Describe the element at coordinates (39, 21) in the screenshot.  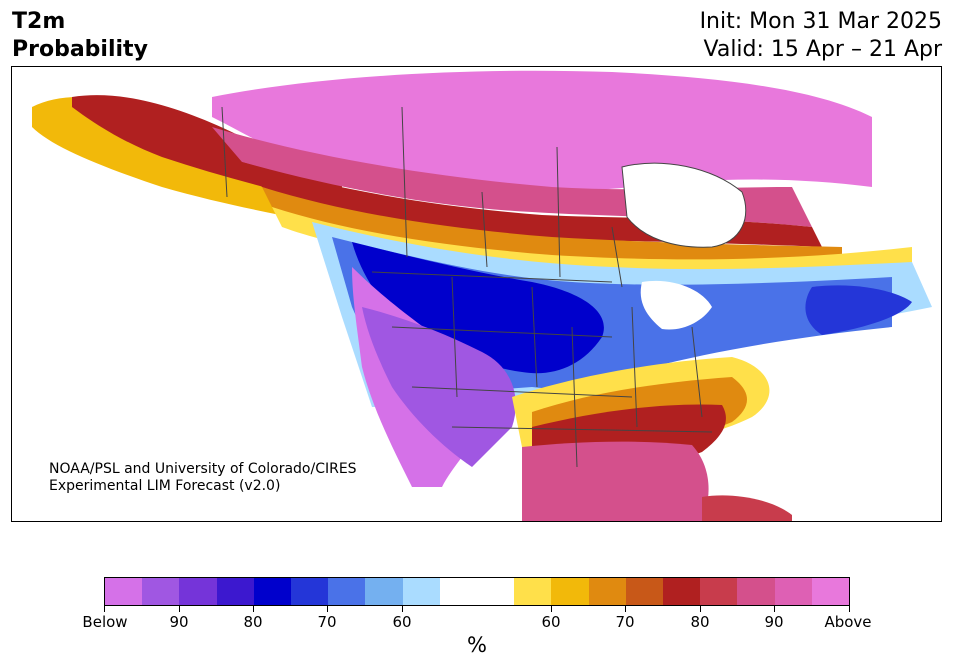
I see `title-line-1: T2m` at that location.